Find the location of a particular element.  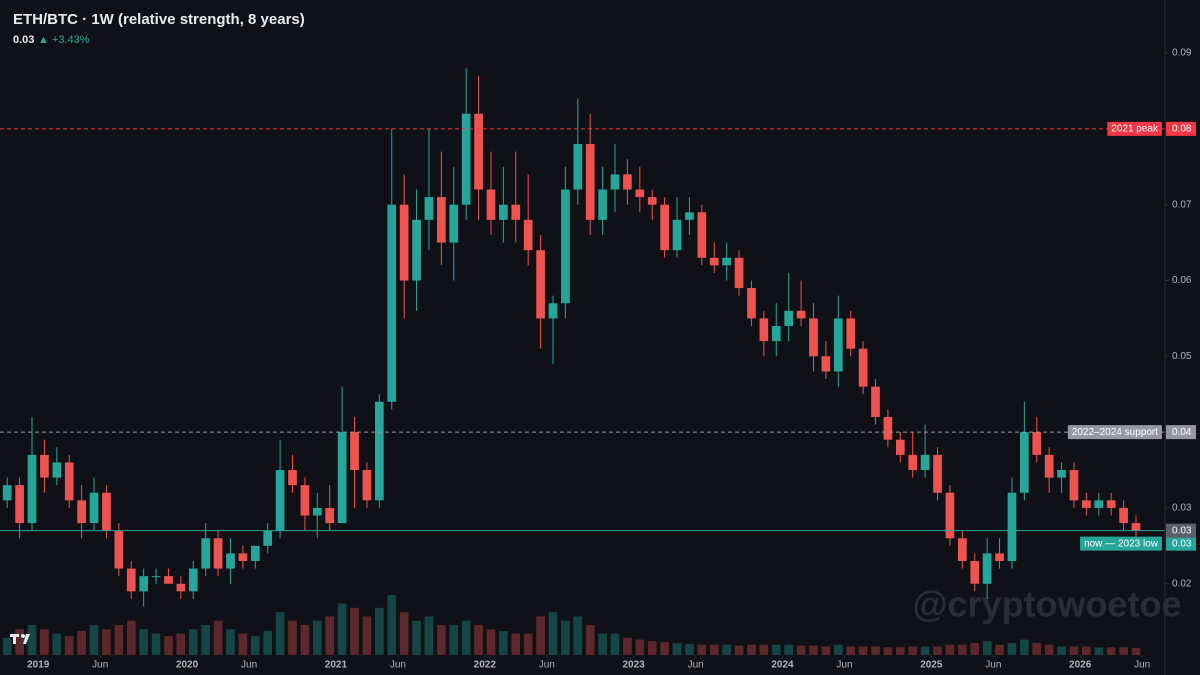

x-tick-label: 2020 is located at coordinates (187, 665).